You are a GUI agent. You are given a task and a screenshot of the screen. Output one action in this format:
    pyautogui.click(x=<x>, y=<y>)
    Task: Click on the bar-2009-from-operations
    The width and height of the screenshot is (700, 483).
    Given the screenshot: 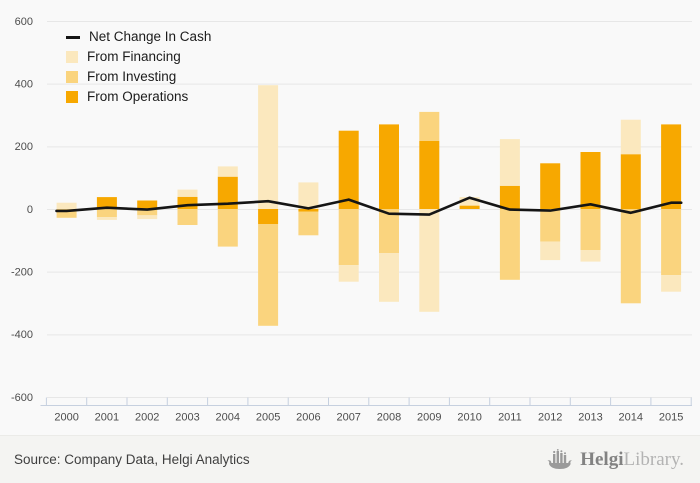 What is the action you would take?
    pyautogui.click(x=429, y=175)
    